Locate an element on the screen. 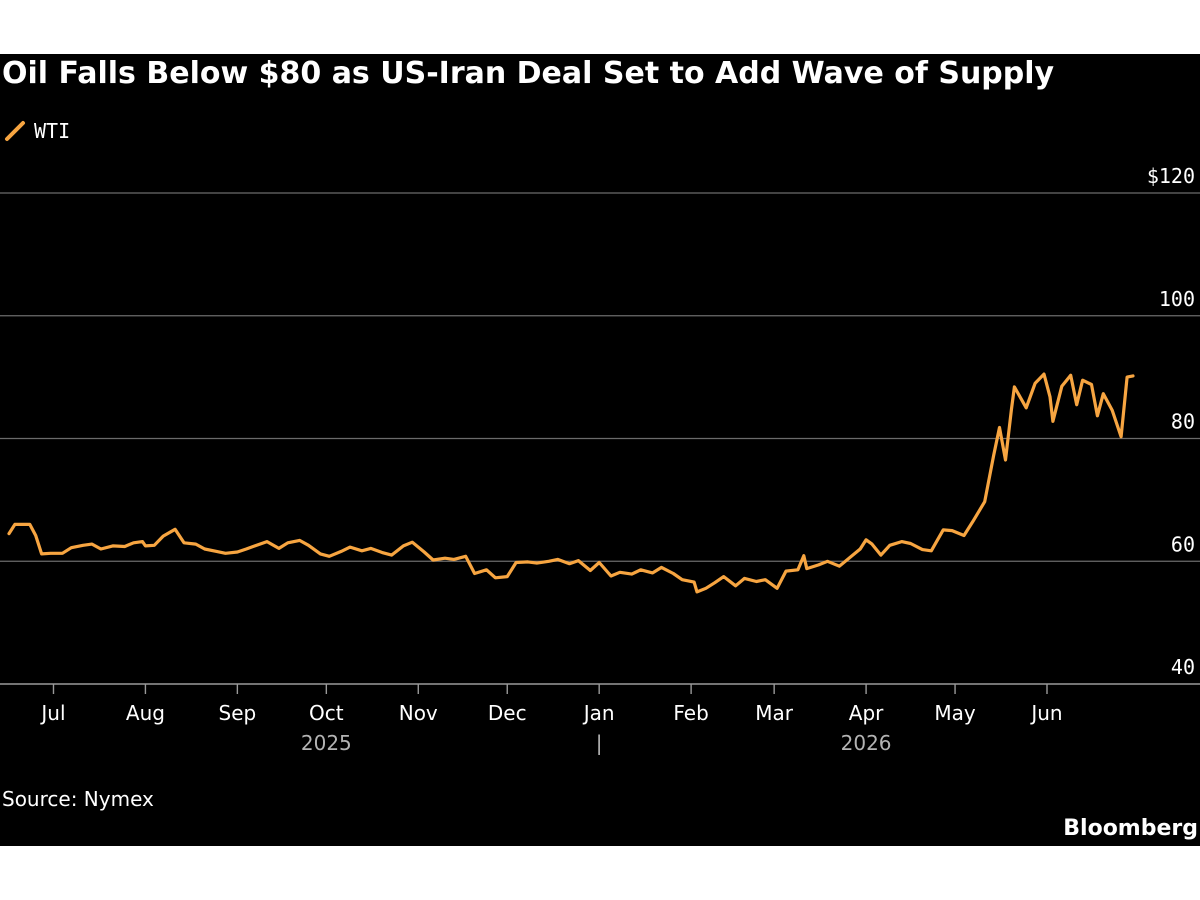  x-tick-label-sep: Sep is located at coordinates (238, 713).